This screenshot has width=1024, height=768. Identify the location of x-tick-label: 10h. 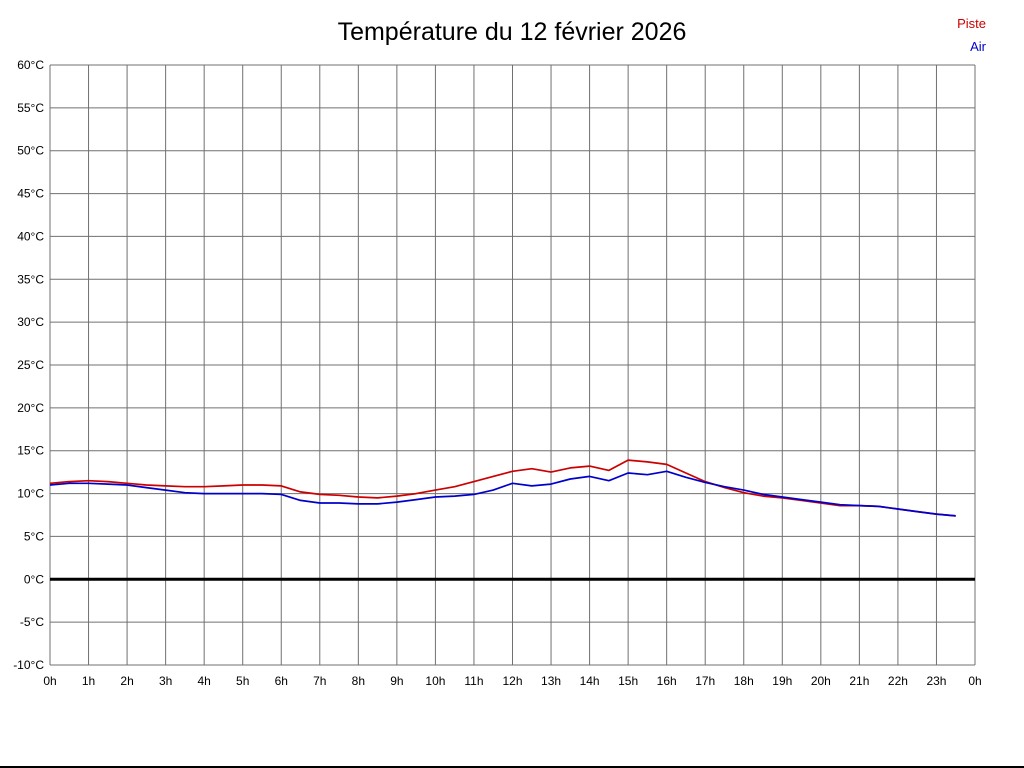
(435, 681).